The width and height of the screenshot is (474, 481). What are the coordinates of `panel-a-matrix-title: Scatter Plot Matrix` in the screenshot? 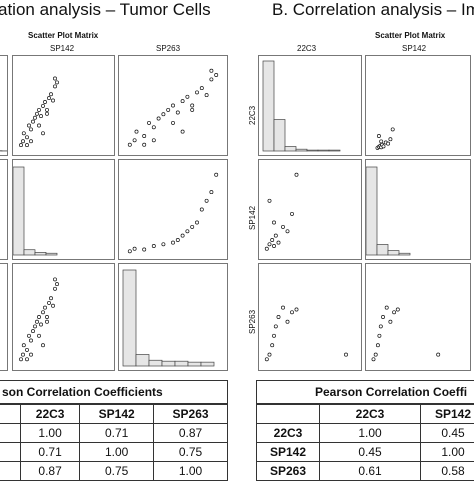 It's located at (63, 35).